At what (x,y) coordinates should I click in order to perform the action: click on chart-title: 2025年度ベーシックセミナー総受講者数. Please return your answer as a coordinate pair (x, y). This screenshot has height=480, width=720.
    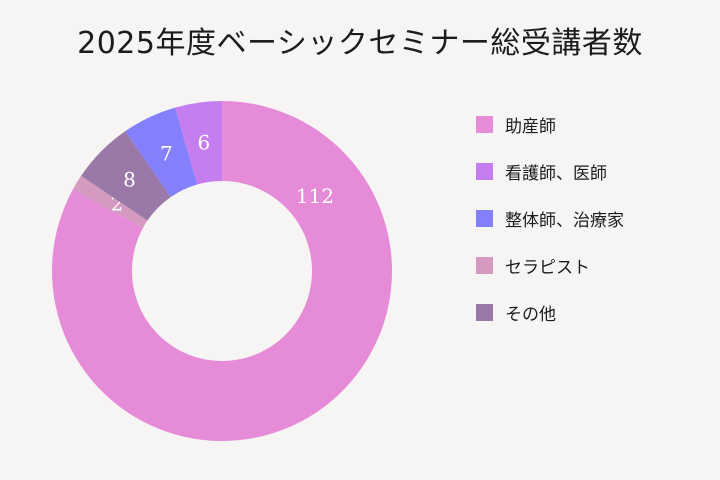
    Looking at the image, I should click on (360, 43).